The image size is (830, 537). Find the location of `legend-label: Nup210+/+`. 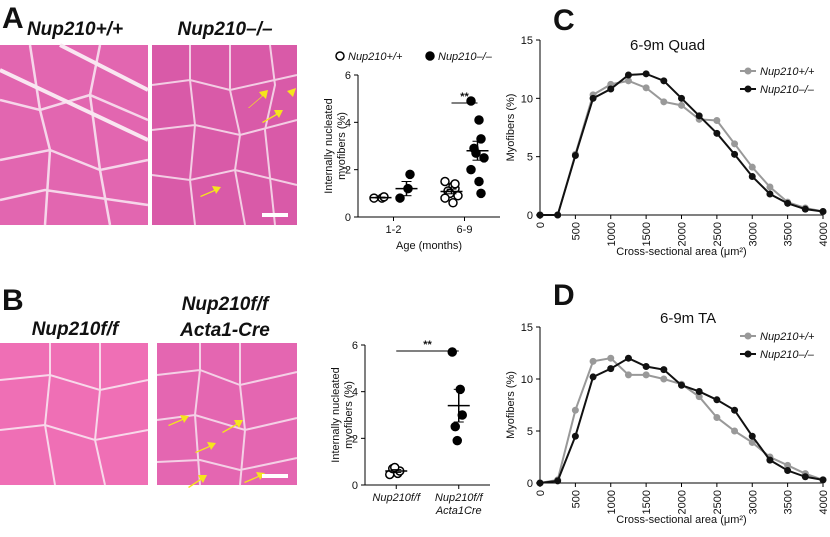

legend-label: Nup210+/+ is located at coordinates (375, 57).